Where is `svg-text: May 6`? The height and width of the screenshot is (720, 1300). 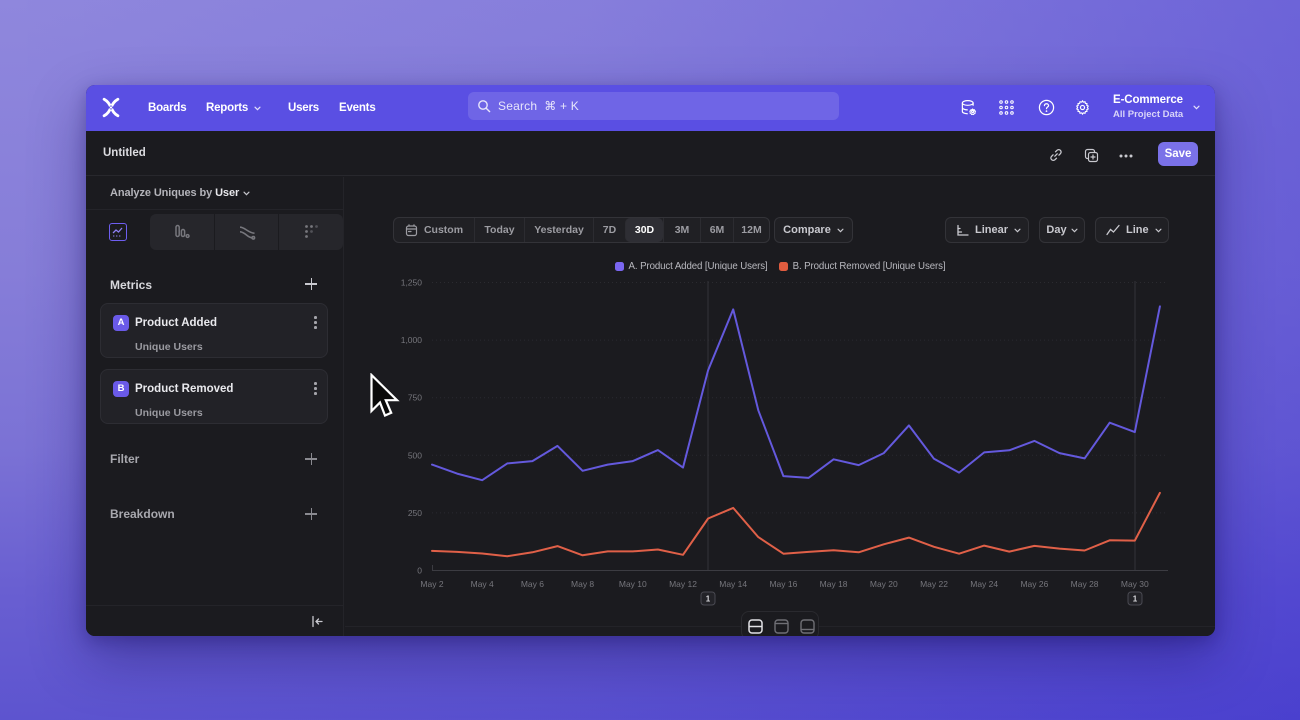 svg-text: May 6 is located at coordinates (532, 584).